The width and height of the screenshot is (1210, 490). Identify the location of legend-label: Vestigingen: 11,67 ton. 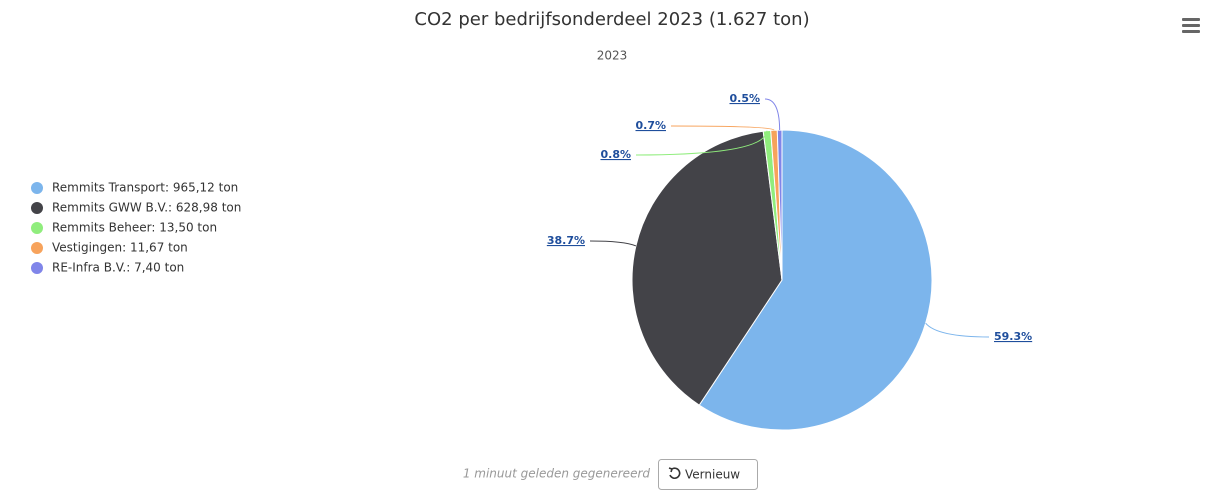
(120, 248).